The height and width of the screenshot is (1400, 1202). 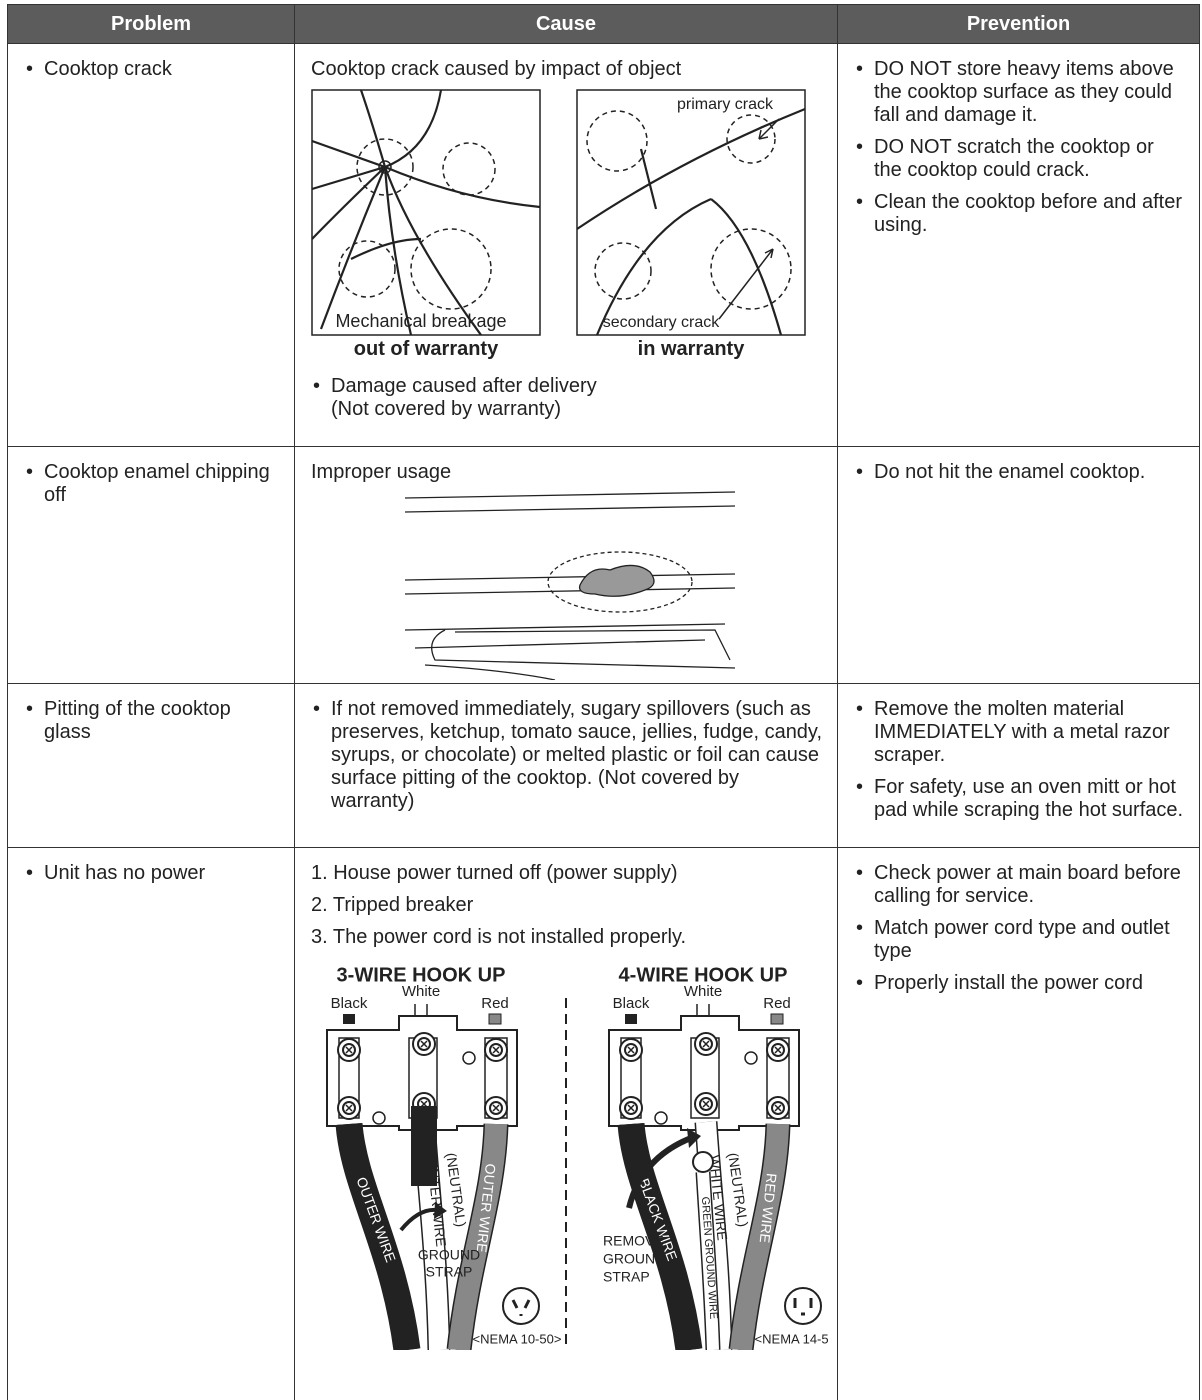 I want to click on ul-shape: Unit has no power, so click(x=152, y=873).